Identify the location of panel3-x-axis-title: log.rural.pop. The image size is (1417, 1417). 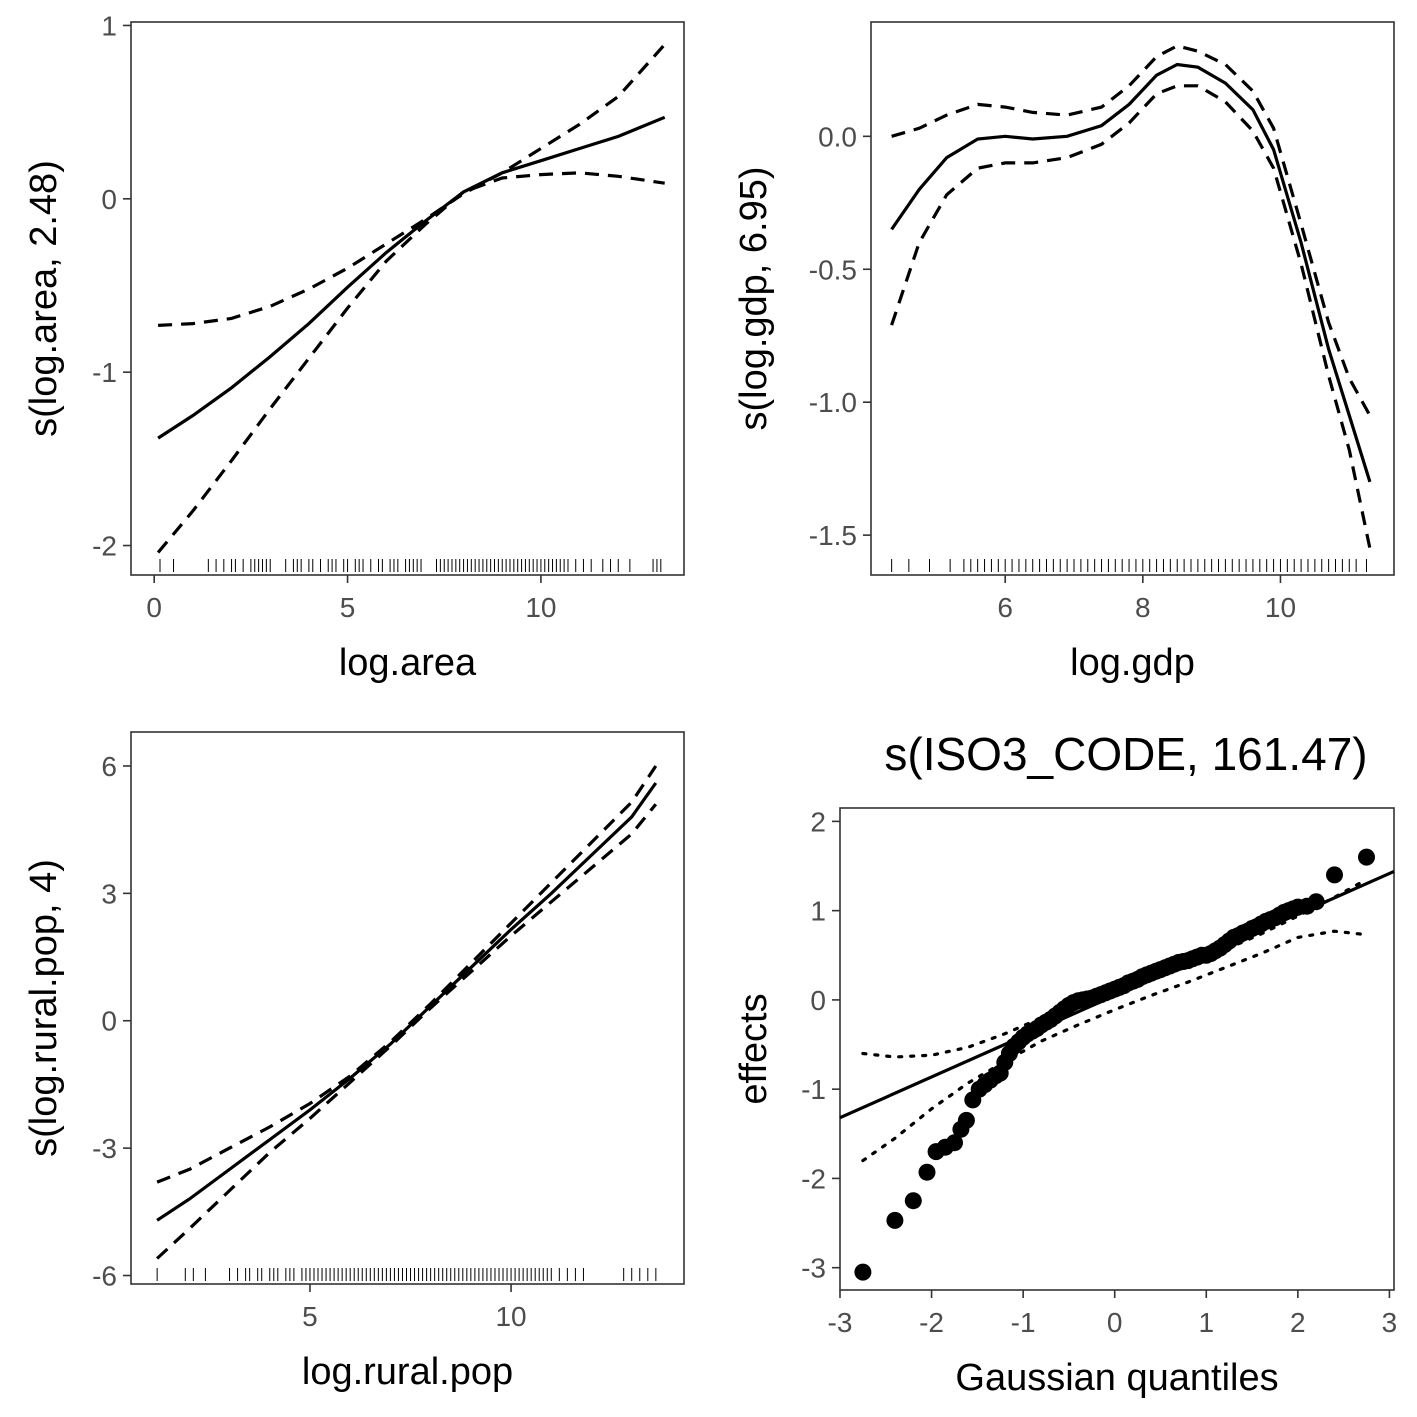
(407, 1372).